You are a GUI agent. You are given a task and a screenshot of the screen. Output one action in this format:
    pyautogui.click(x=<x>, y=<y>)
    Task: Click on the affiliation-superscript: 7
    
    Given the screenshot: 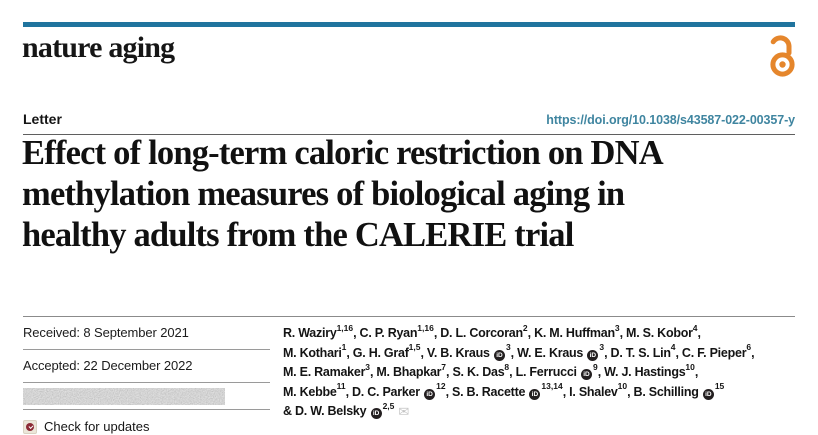 What is the action you would take?
    pyautogui.click(x=444, y=366)
    